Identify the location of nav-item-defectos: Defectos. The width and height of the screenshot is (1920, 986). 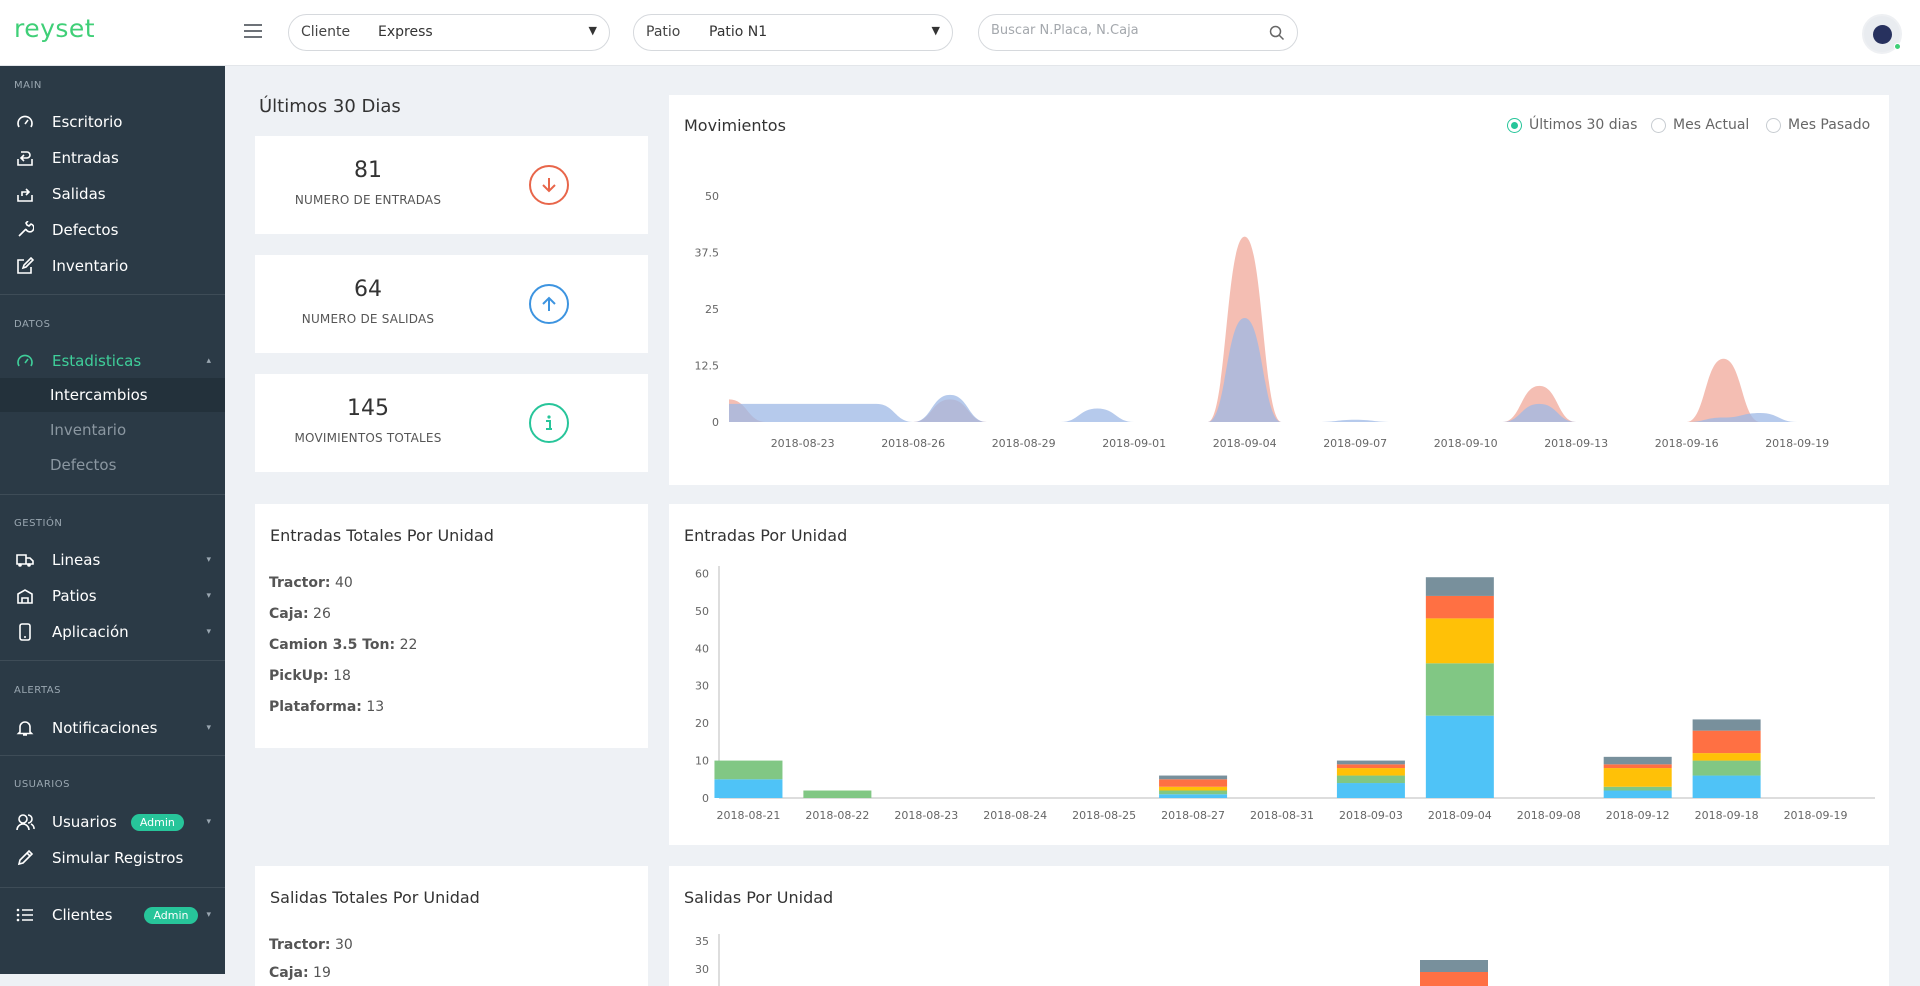
(112, 230).